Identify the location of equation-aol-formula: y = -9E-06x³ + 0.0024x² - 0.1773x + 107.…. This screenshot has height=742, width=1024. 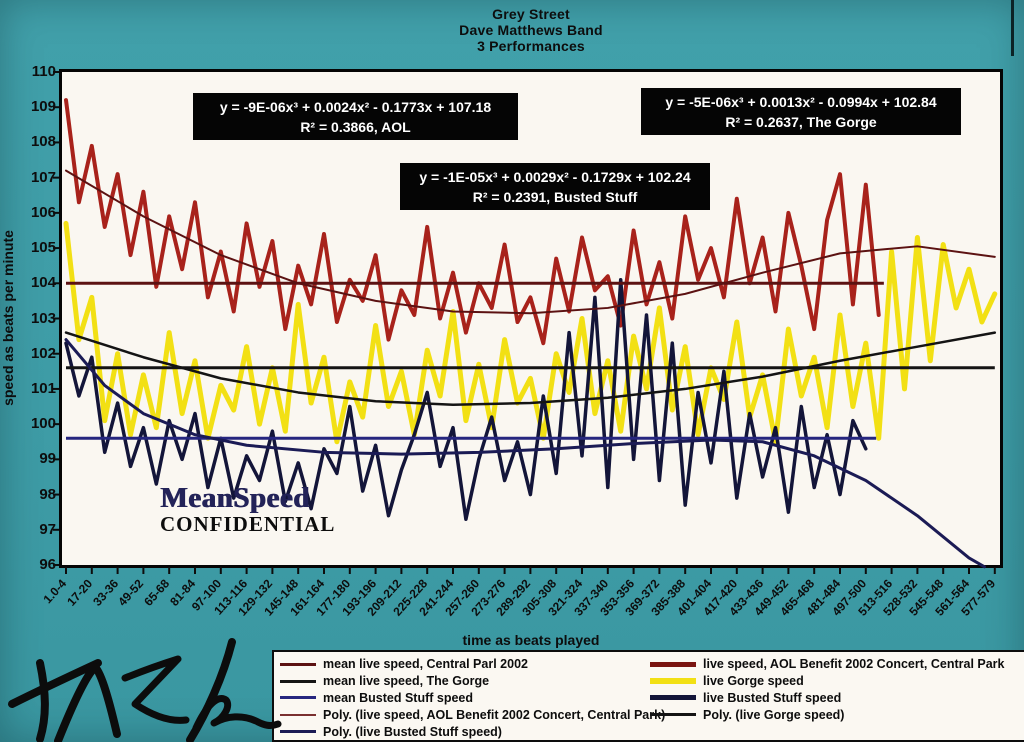
(355, 107).